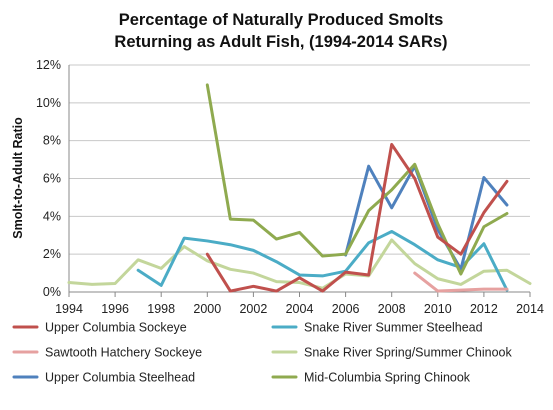 This screenshot has width=553, height=410. What do you see at coordinates (393, 328) in the screenshot?
I see `legend-label-1: Snake River Summer Steelhead` at bounding box center [393, 328].